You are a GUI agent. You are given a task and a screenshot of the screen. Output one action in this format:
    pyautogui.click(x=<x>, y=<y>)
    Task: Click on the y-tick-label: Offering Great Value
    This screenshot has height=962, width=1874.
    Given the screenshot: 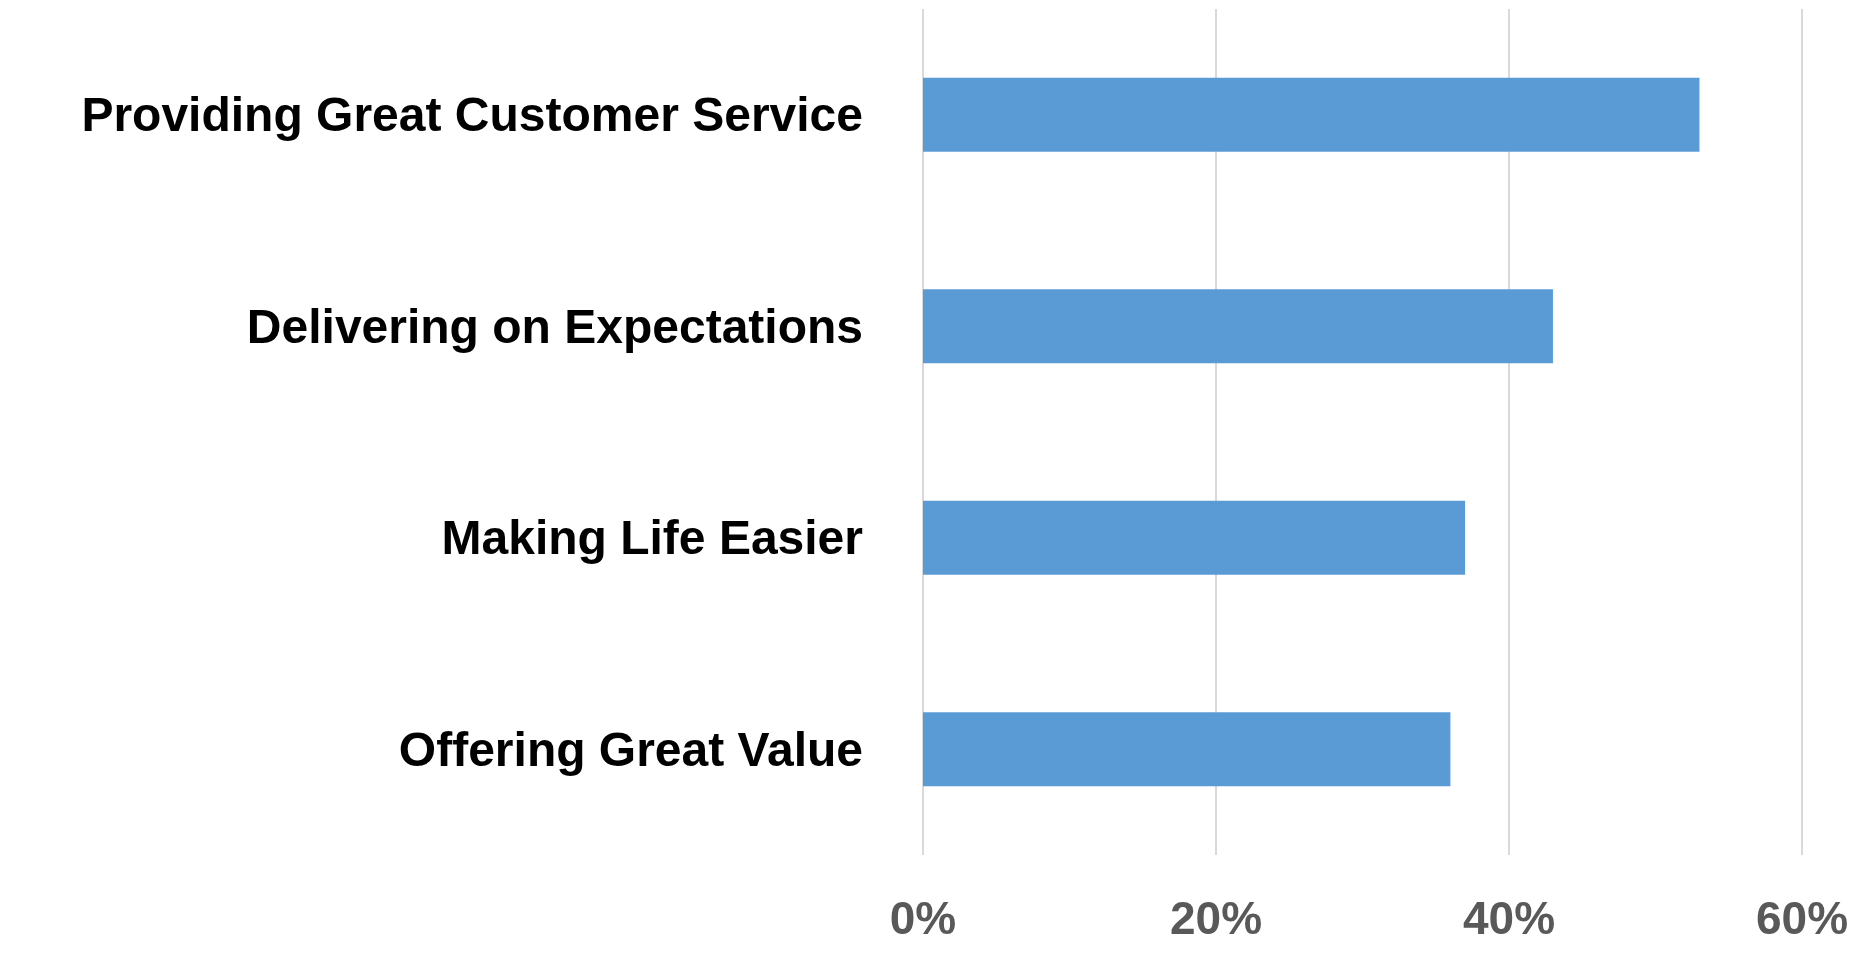 What is the action you would take?
    pyautogui.click(x=630, y=749)
    